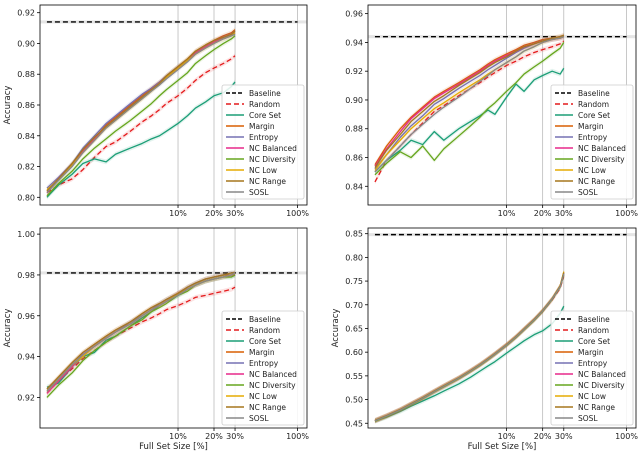 Image resolution: width=640 pixels, height=451 pixels. Describe the element at coordinates (354, 352) in the screenshot. I see `y-tick-label: 0.60` at that location.